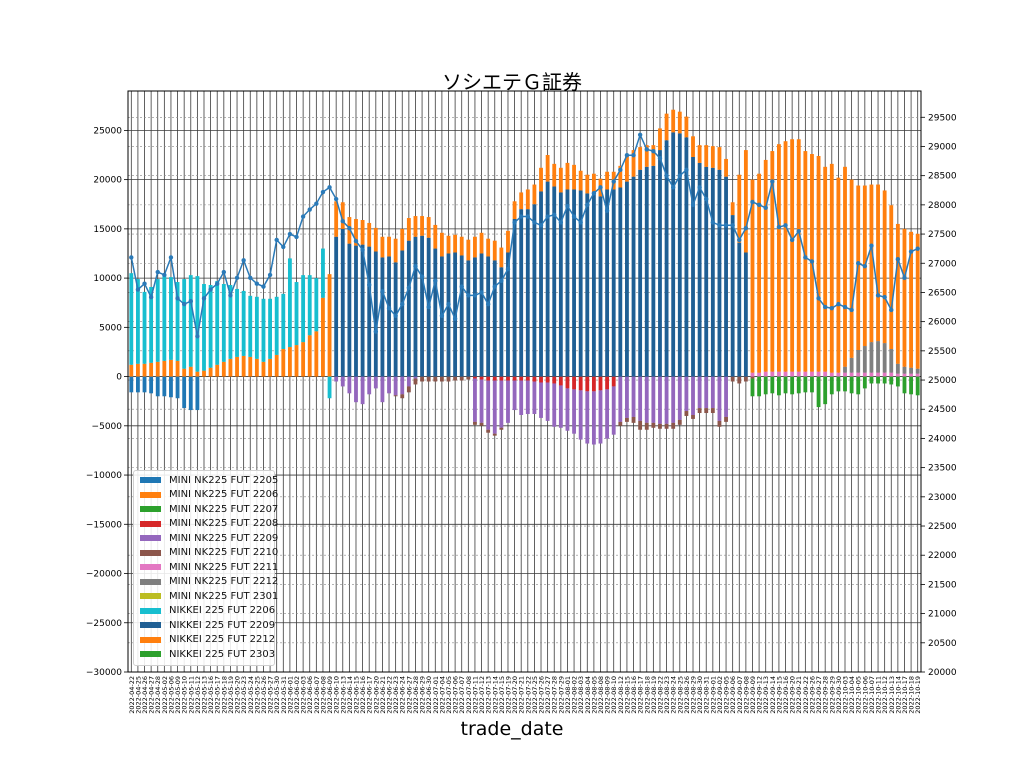  Describe the element at coordinates (548, 695) in the screenshot. I see `x-tick-label: 2022-07-27` at that location.